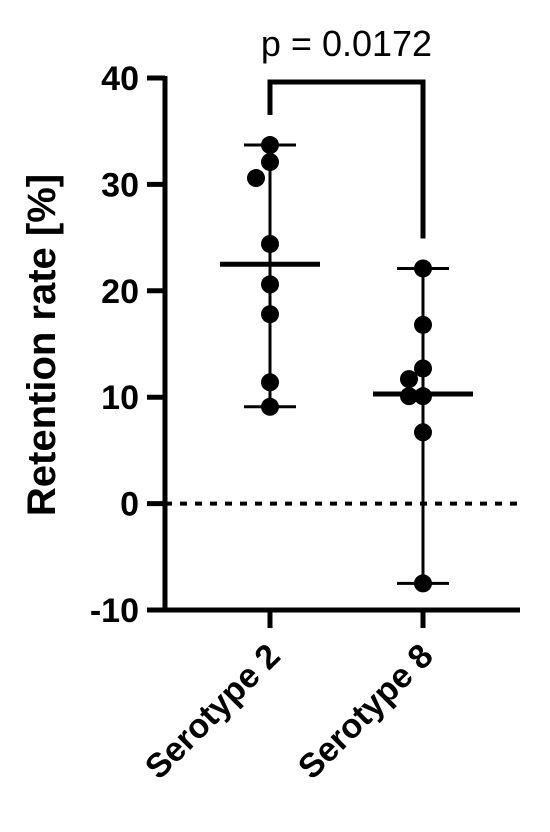 This screenshot has width=550, height=832. I want to click on x-category-label: Serotype 2, so click(213, 712).